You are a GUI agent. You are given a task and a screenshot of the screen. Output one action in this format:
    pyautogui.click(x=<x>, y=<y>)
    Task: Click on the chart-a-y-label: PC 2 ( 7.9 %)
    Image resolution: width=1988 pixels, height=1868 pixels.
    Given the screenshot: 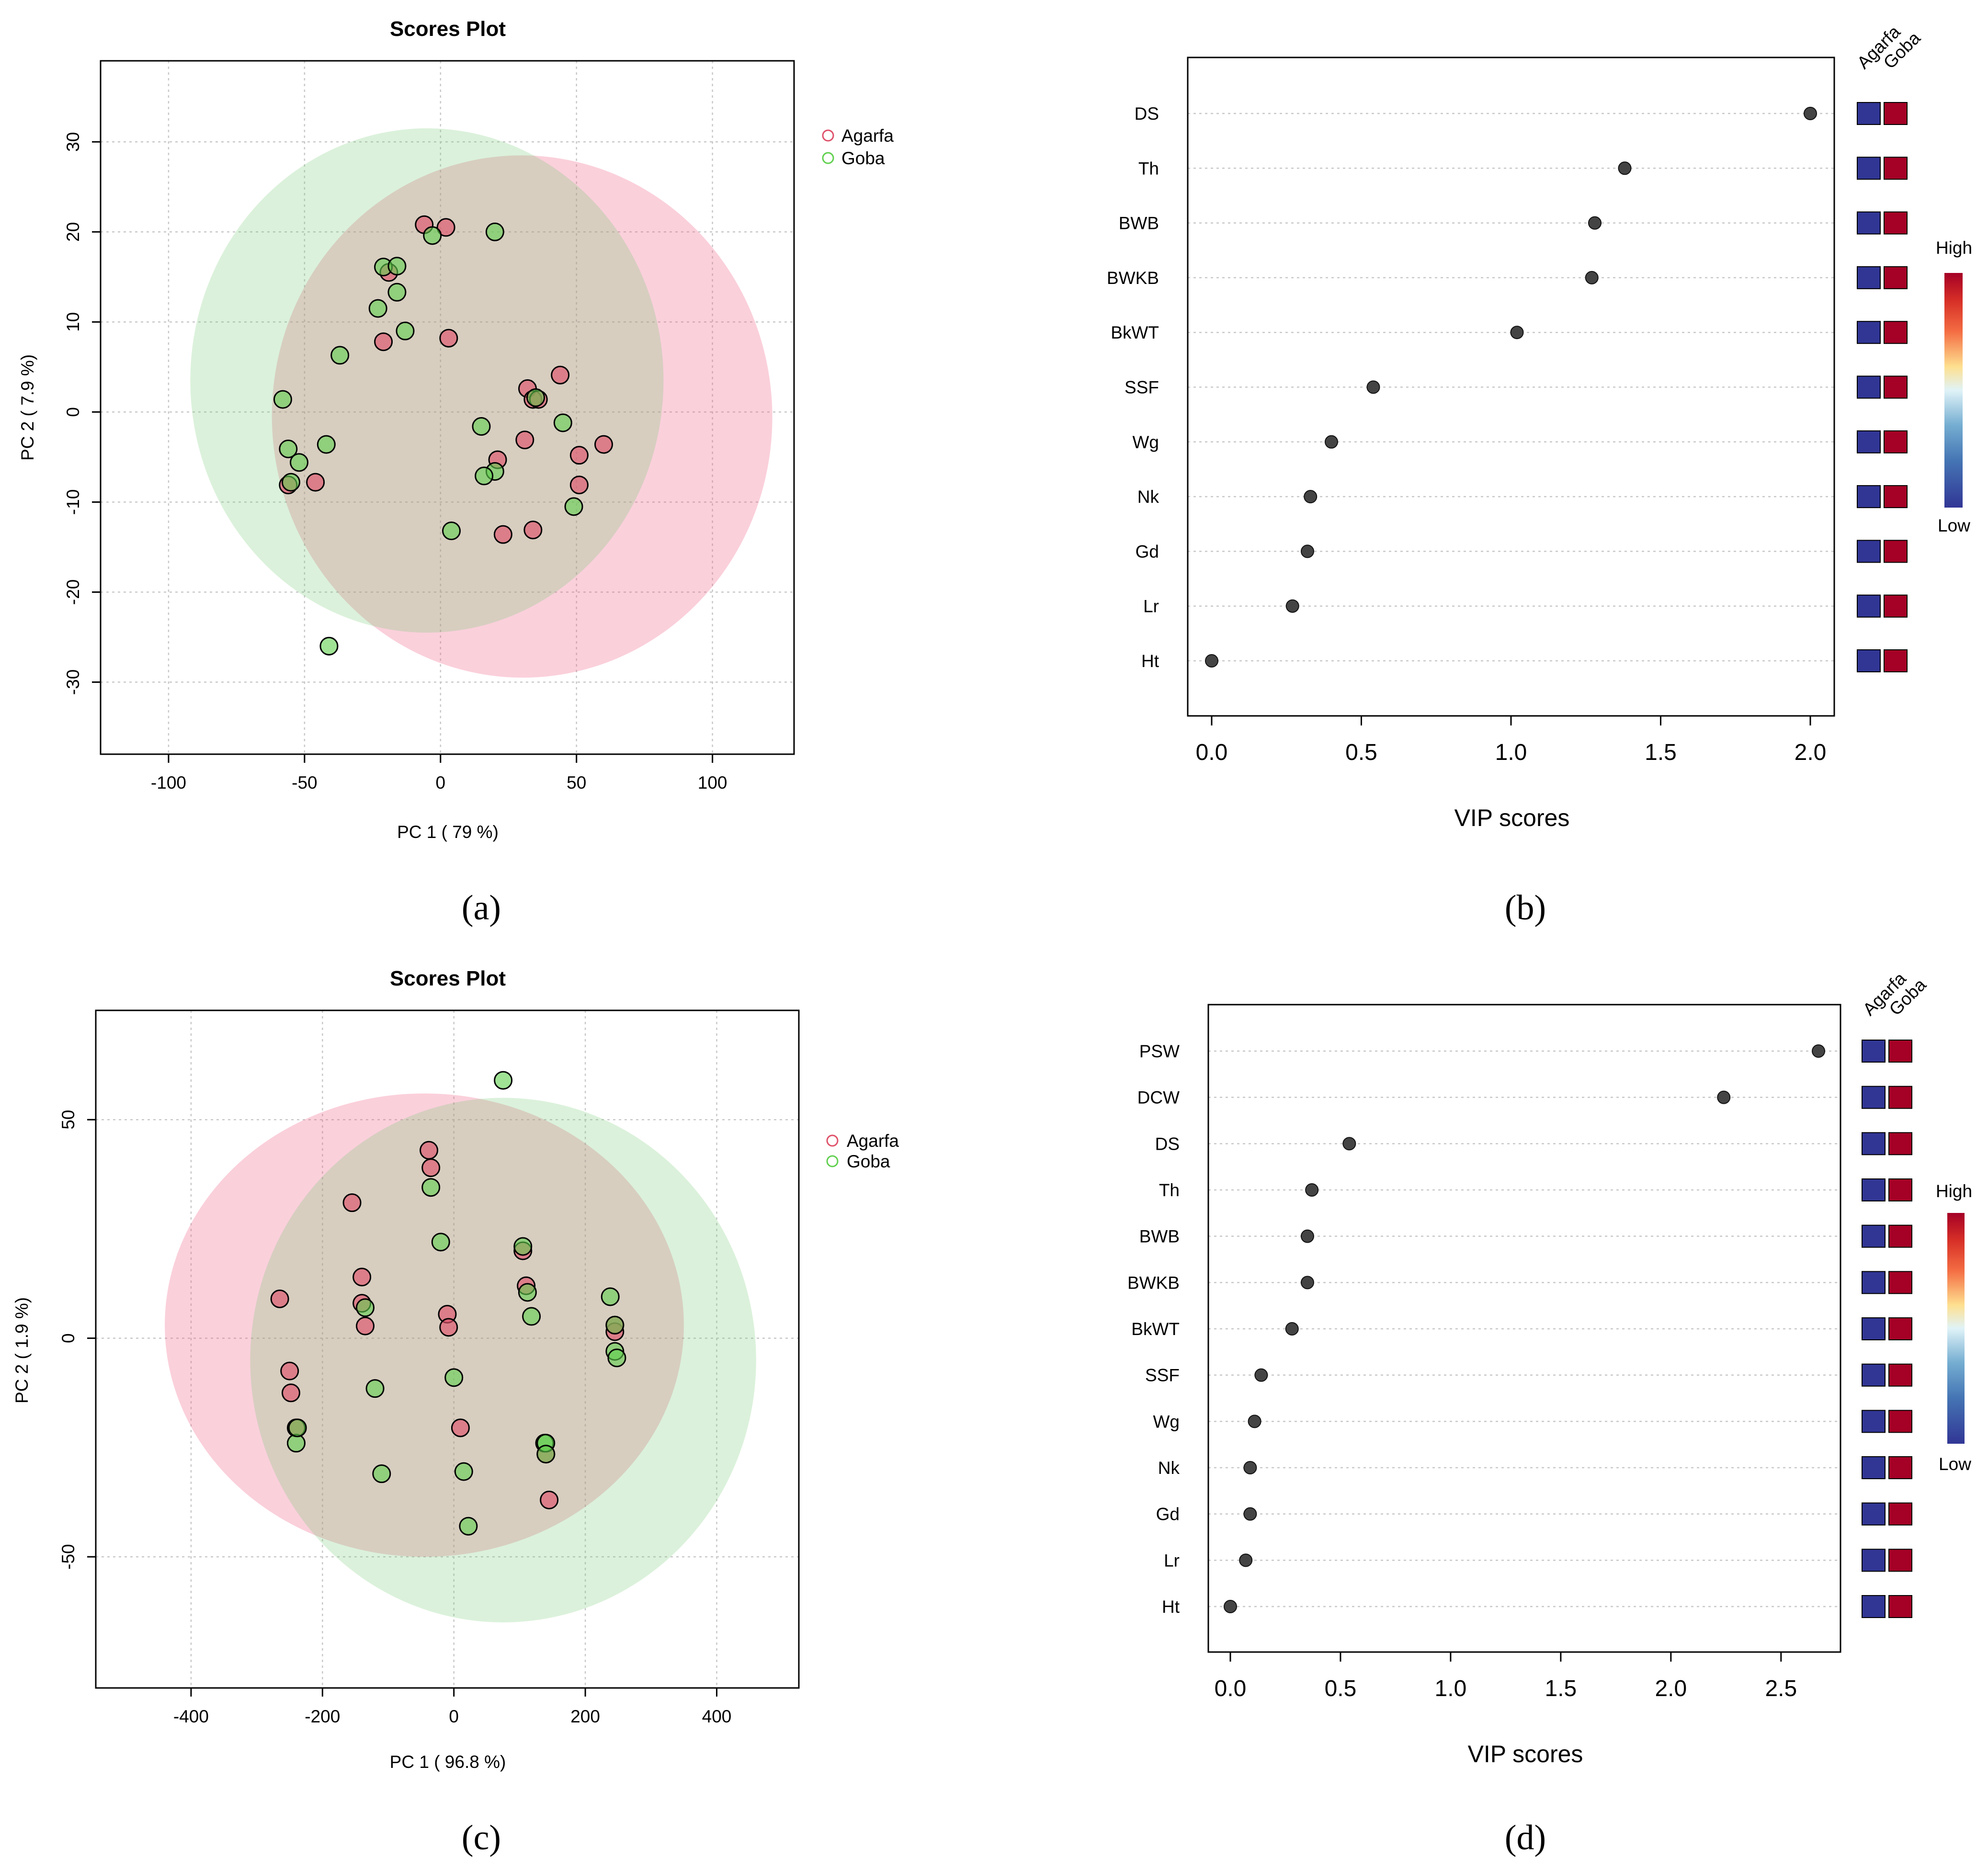 What is the action you would take?
    pyautogui.click(x=27, y=407)
    